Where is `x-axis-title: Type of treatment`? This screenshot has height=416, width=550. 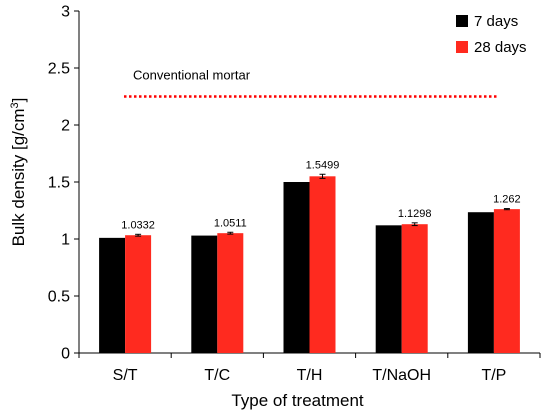
x-axis-title: Type of treatment is located at coordinates (297, 400).